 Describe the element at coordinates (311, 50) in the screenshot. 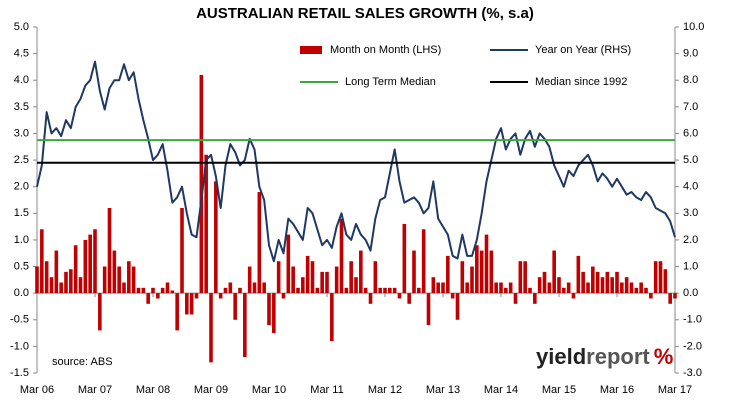

I see `legend-swatch` at that location.